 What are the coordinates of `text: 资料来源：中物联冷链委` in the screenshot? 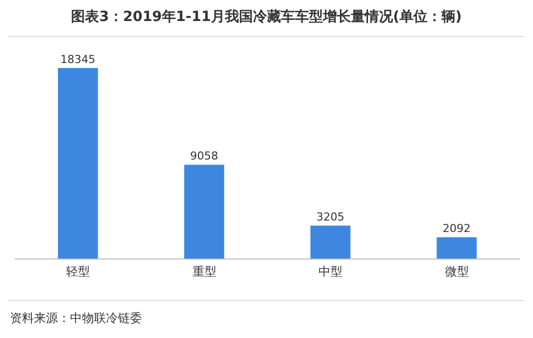 It's located at (76, 318).